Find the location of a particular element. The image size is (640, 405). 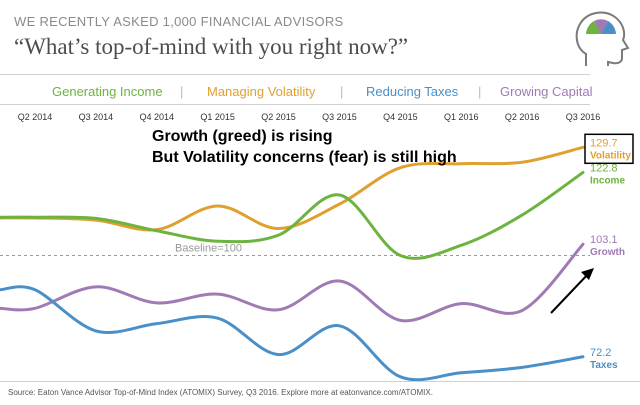

end-value-label: 122.8 is located at coordinates (604, 168).